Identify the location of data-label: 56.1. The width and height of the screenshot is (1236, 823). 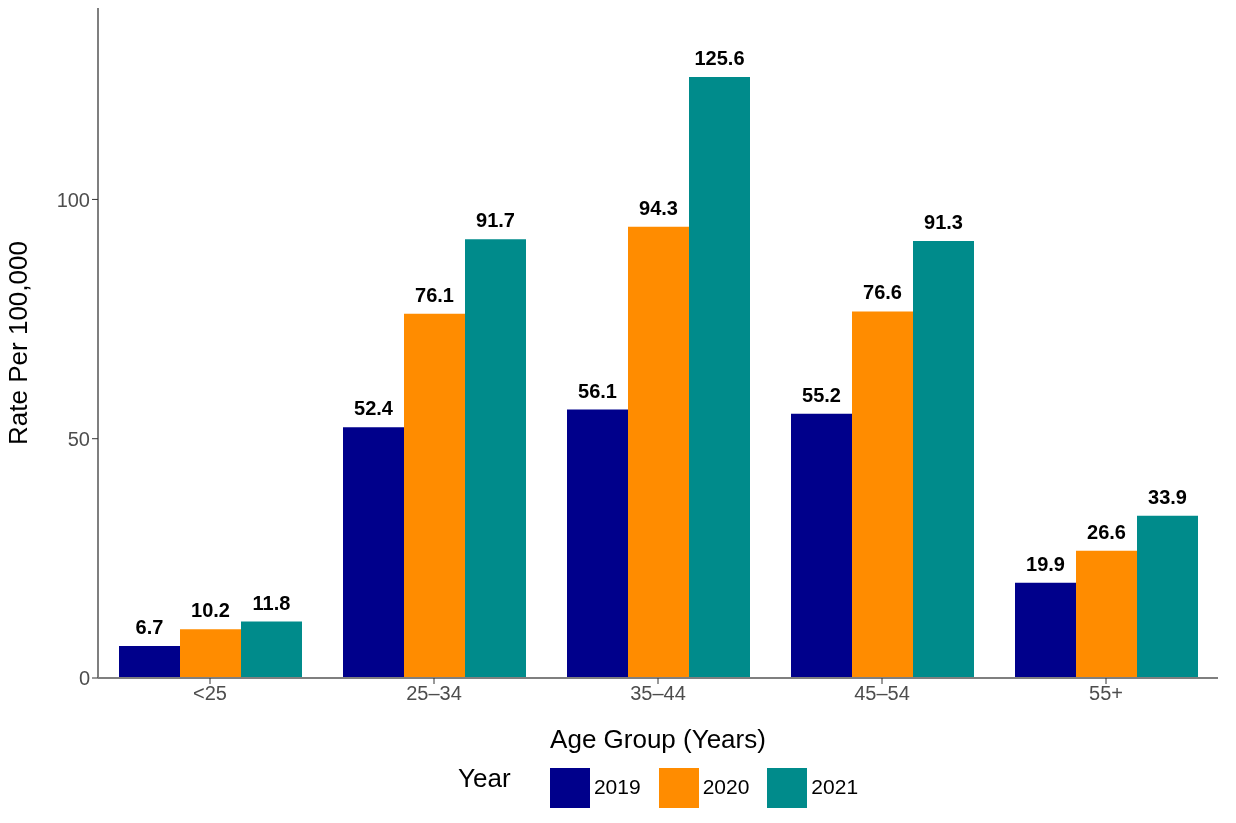
(597, 390).